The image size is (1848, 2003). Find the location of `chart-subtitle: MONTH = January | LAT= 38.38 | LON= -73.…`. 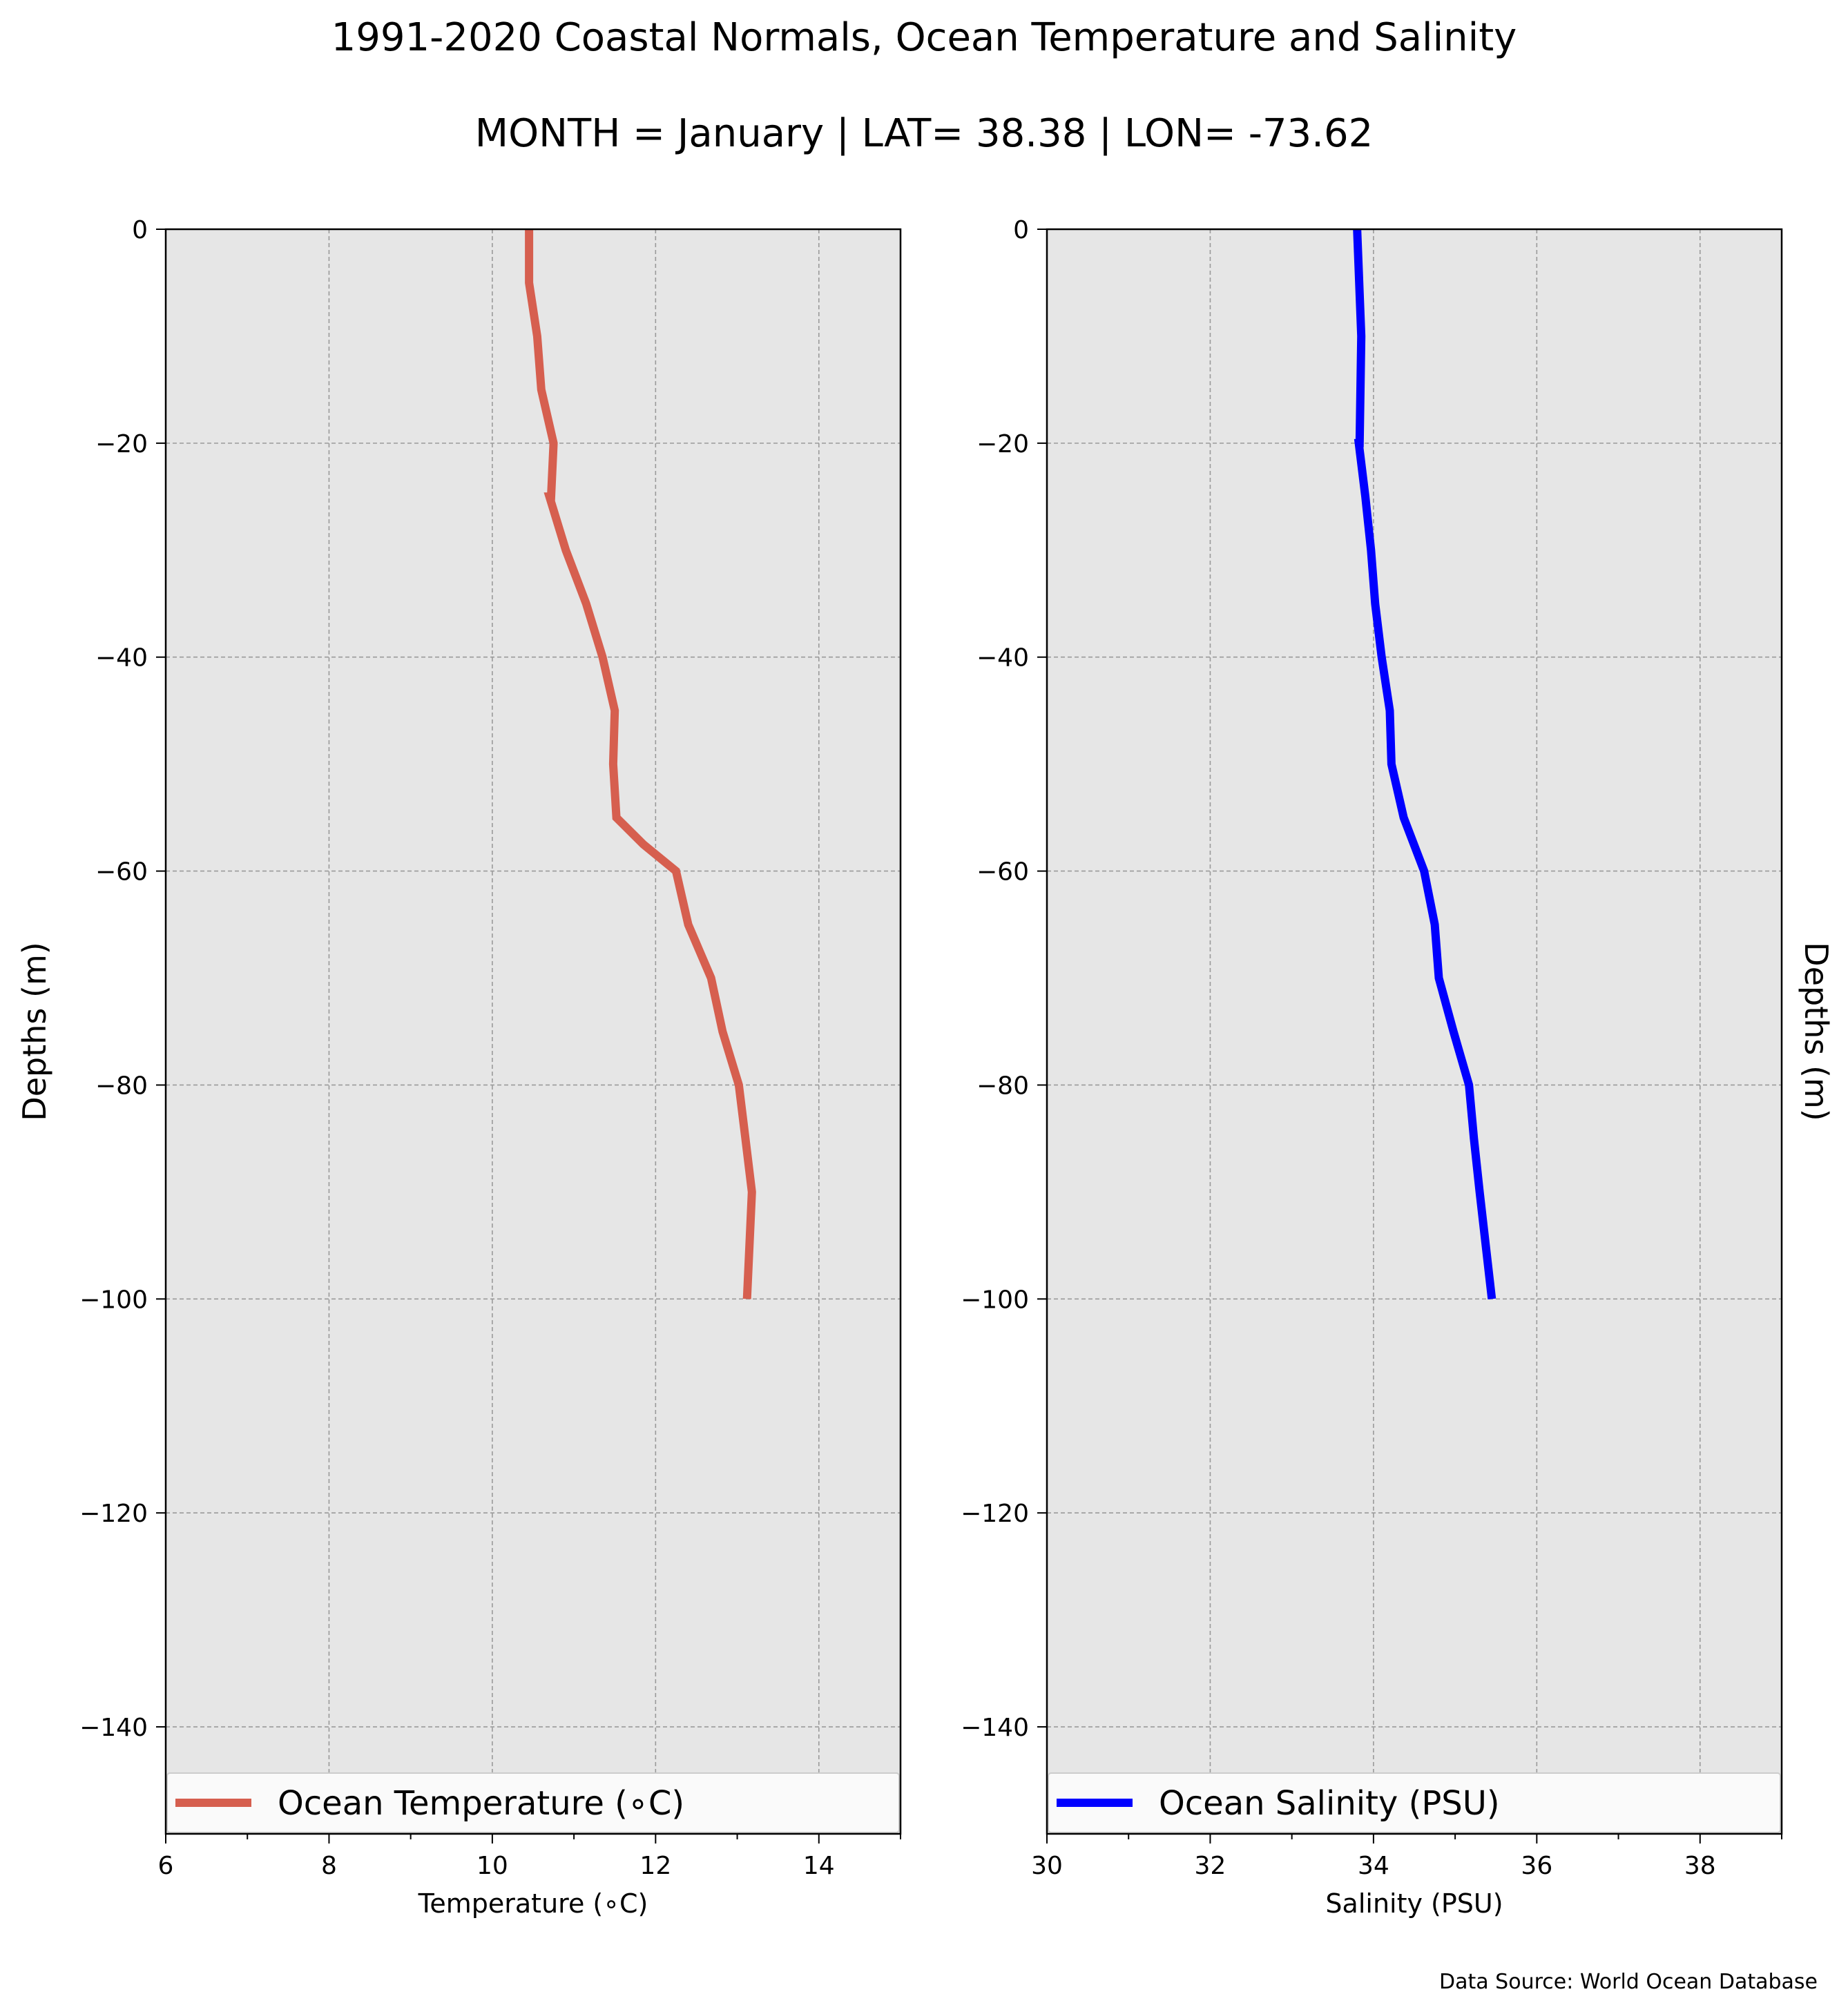

chart-subtitle: MONTH = January | LAT= 38.38 | LON= -73.… is located at coordinates (924, 133).